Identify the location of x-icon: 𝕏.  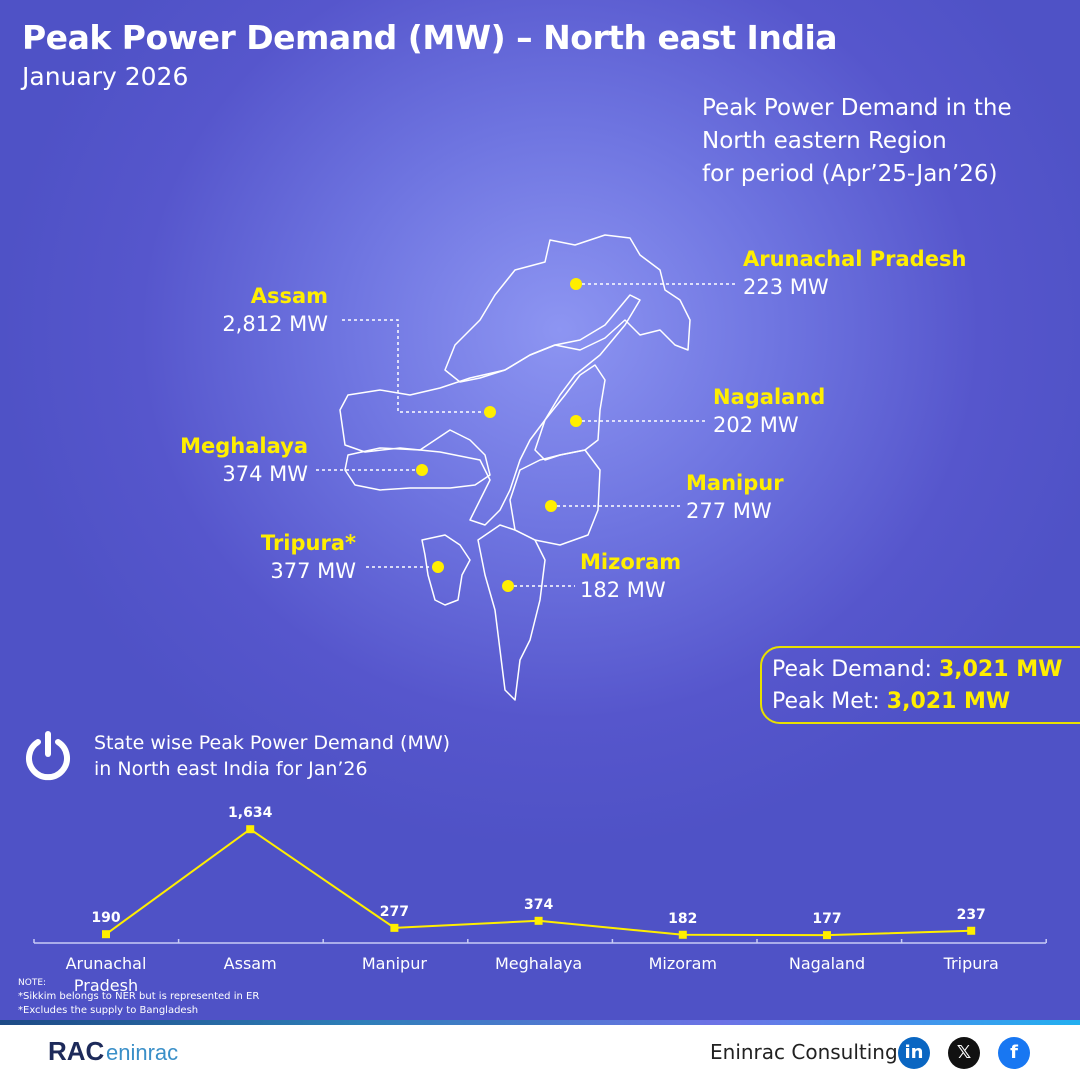
(964, 1053).